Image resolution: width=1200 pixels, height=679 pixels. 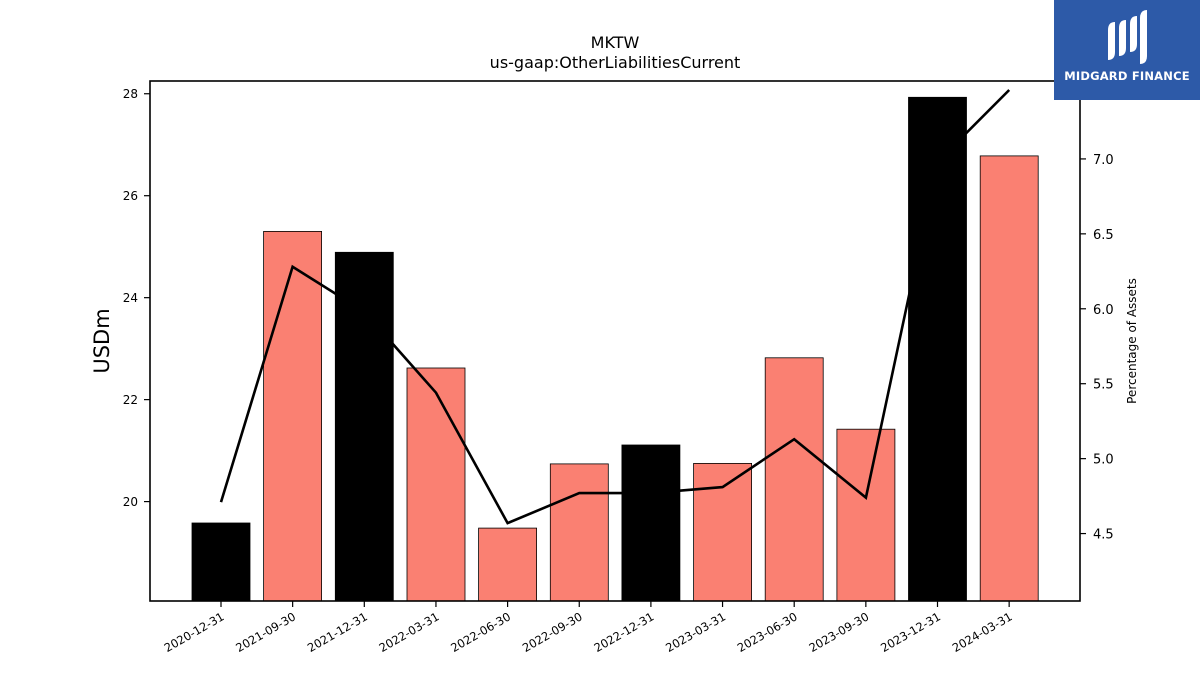 What do you see at coordinates (1103, 385) in the screenshot?
I see `y2-tick-label: 5.5` at bounding box center [1103, 385].